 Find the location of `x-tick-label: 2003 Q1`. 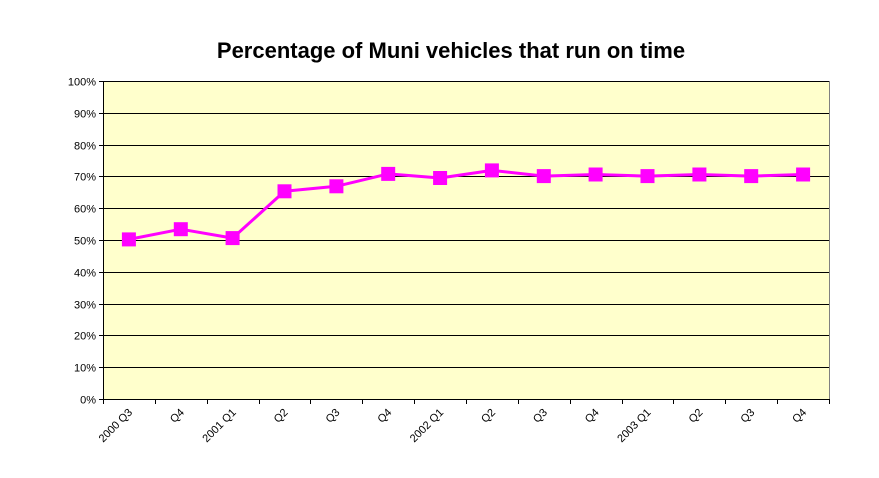

x-tick-label: 2003 Q1 is located at coordinates (634, 426).